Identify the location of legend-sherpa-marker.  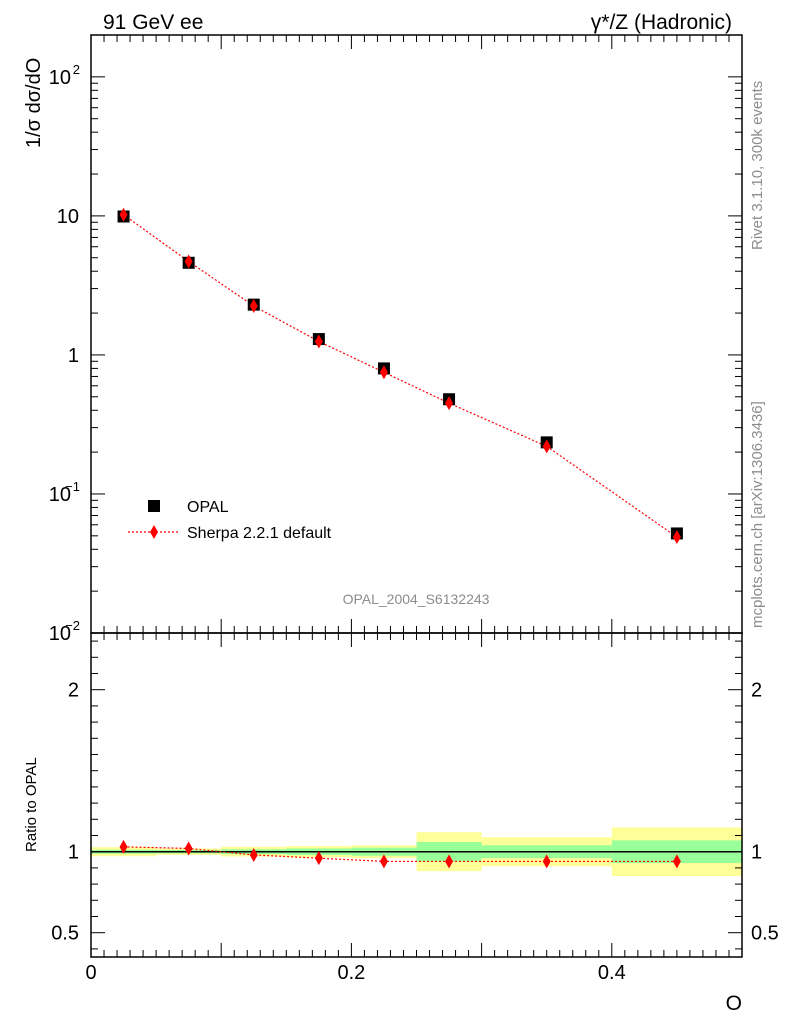
(154, 532).